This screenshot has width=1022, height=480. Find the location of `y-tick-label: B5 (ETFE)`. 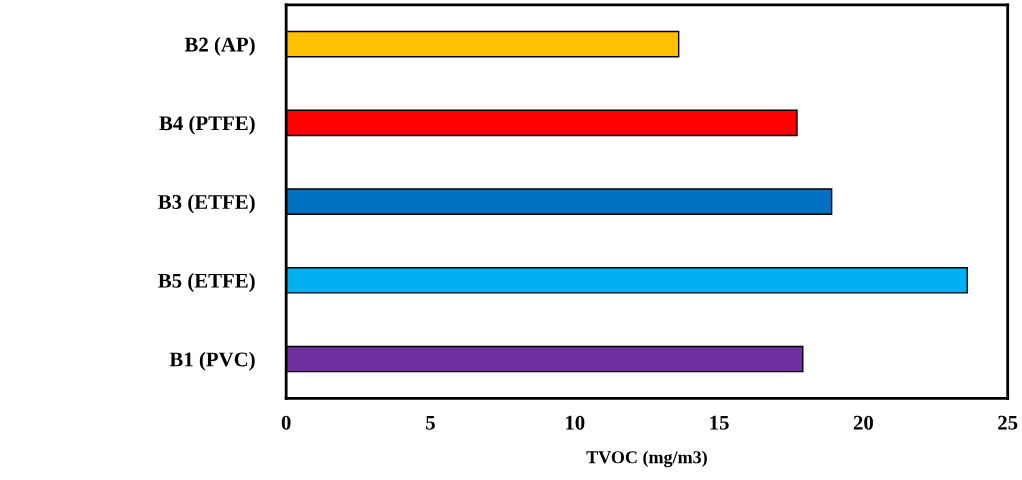

y-tick-label: B5 (ETFE) is located at coordinates (206, 282).